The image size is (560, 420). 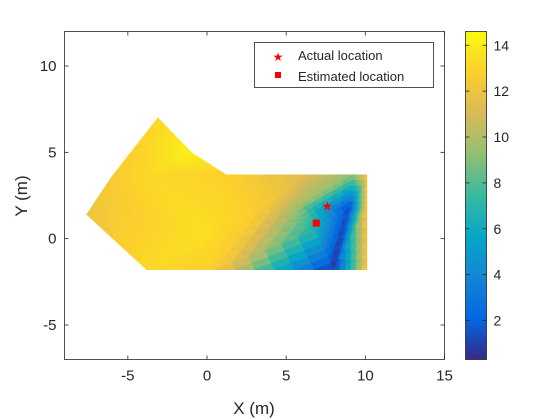 I want to click on location-markers: ★, so click(x=323, y=212).